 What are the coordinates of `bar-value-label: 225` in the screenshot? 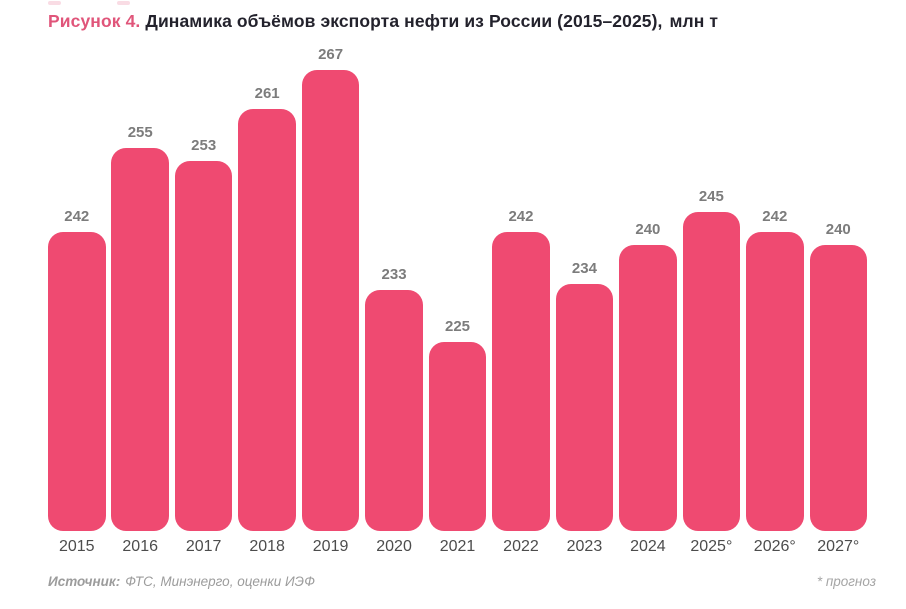 It's located at (457, 326).